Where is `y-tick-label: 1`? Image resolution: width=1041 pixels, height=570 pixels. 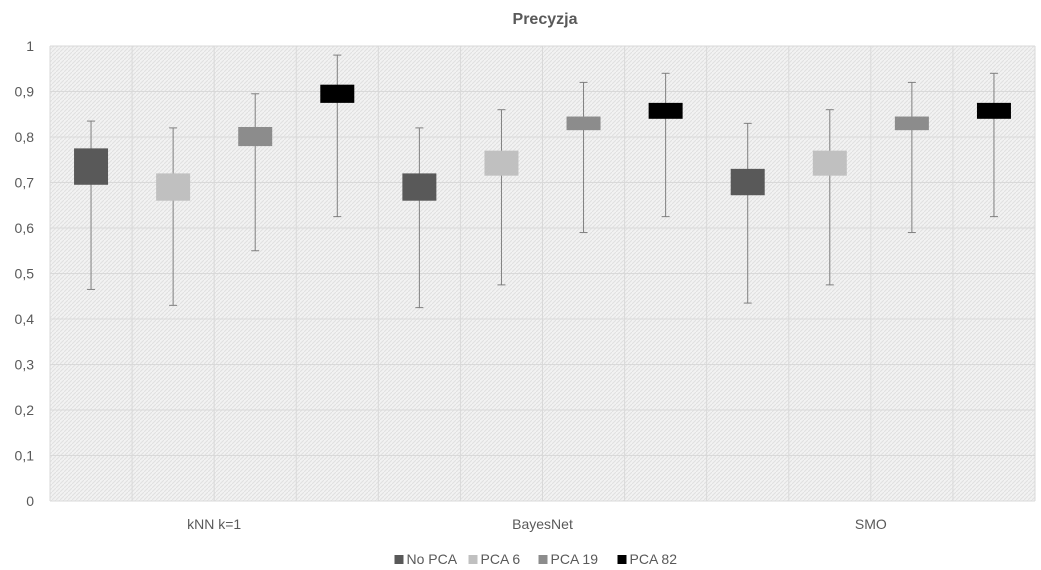
y-tick-label: 1 is located at coordinates (30, 46).